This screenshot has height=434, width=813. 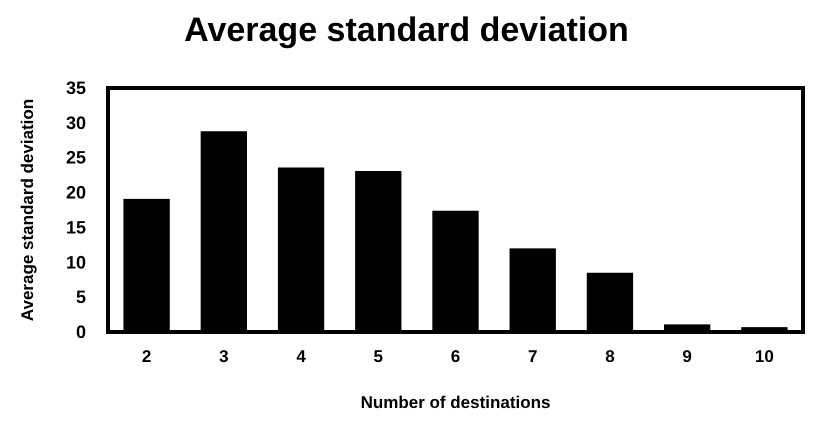 I want to click on chart-title: Average standard deviation, so click(x=406, y=30).